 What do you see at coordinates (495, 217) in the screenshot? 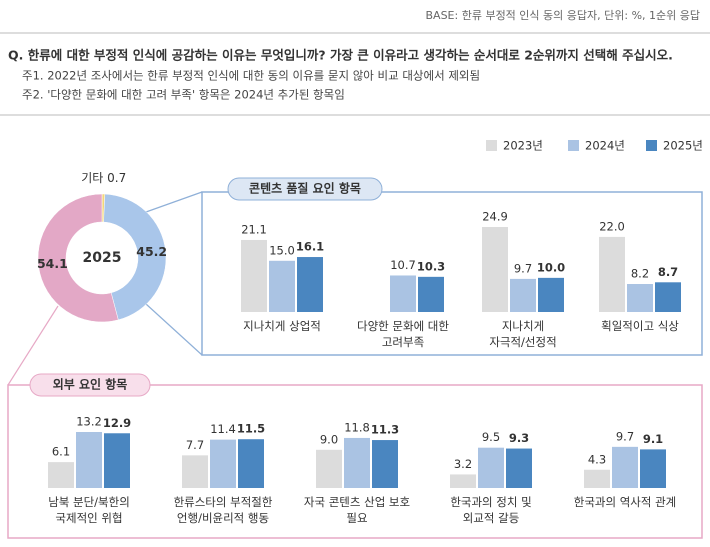
I see `value-label: 24.9` at bounding box center [495, 217].